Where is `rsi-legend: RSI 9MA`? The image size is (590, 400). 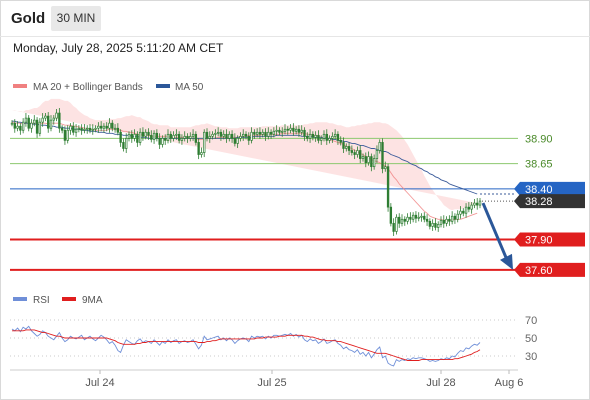
rsi-legend: RSI 9MA is located at coordinates (58, 300).